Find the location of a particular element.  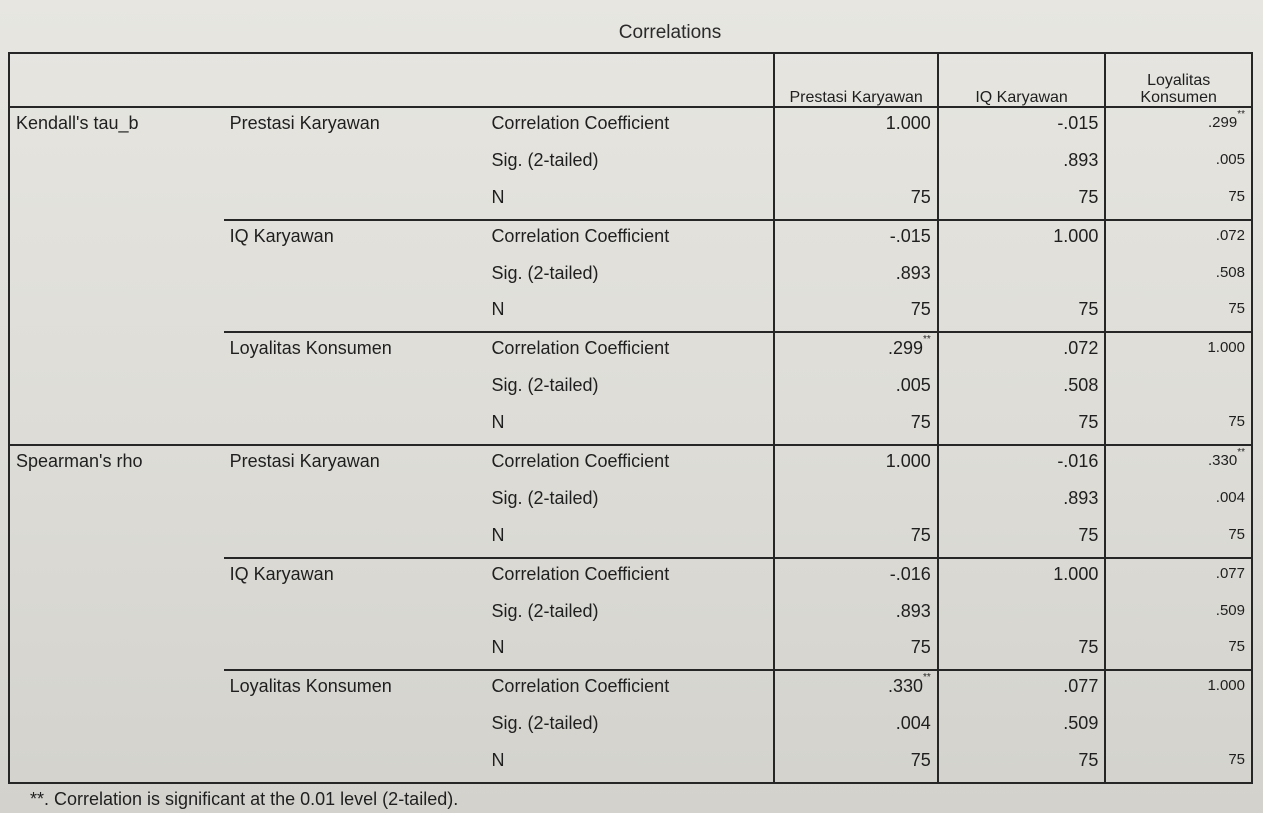

table-row: Sig. (2-tailed) .004.509 is located at coordinates (631, 726).